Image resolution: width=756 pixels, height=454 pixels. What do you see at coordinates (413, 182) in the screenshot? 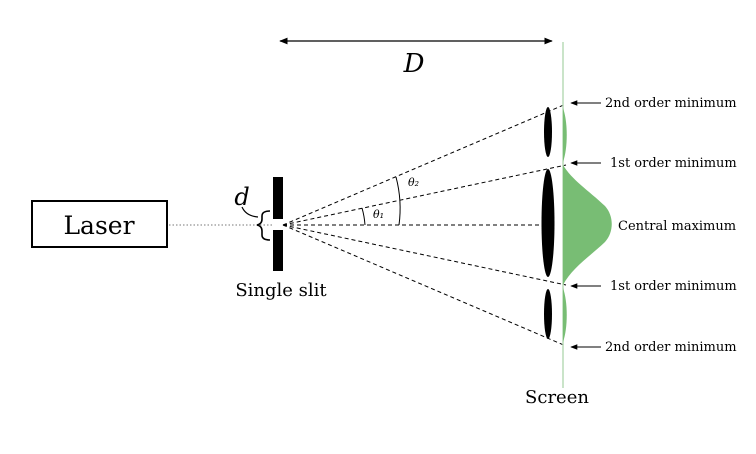
I see `theta2-label: θ₂` at bounding box center [413, 182].